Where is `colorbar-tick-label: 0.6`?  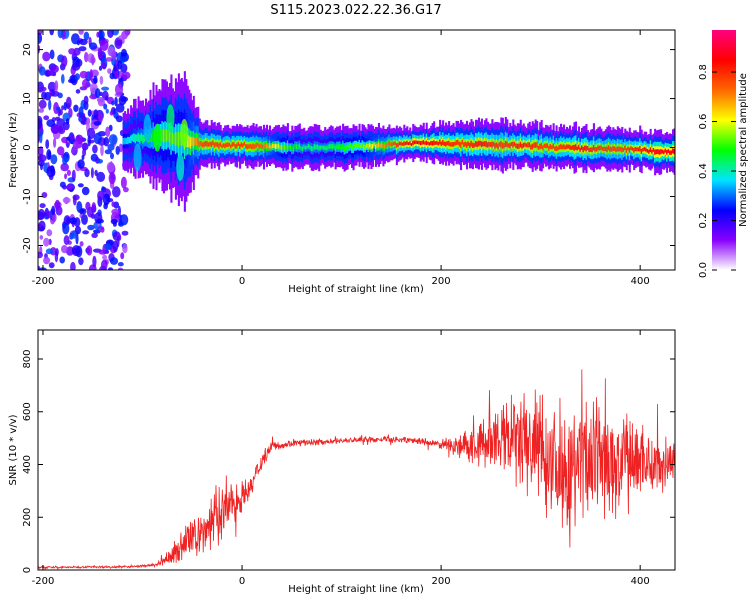
colorbar-tick-label: 0.6 is located at coordinates (703, 122).